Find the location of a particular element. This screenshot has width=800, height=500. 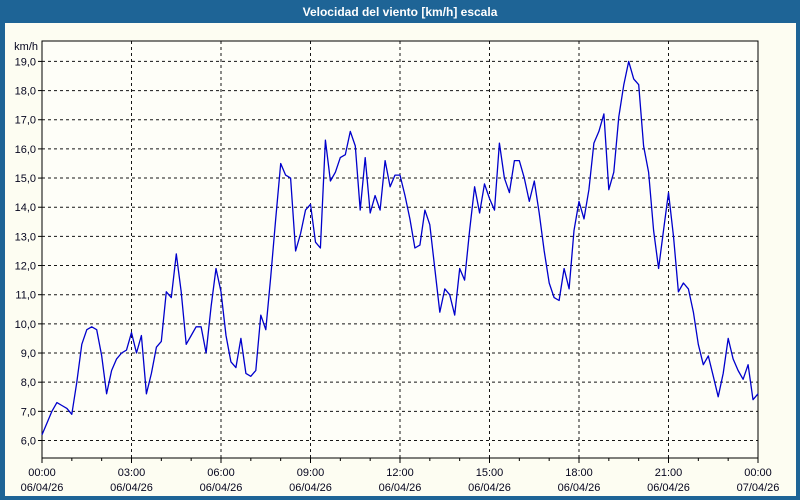

y-axis-label: 10,0 is located at coordinates (25, 325).